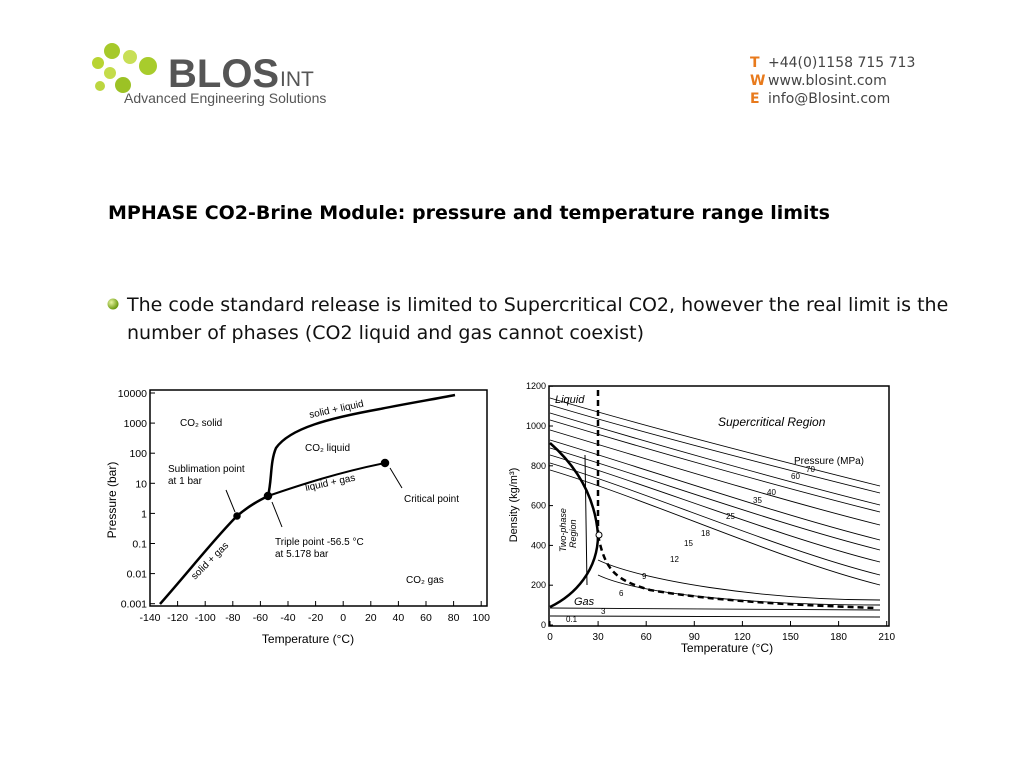 Image resolution: width=1024 pixels, height=768 pixels. I want to click on y-tick-label: 10000, so click(132, 394).